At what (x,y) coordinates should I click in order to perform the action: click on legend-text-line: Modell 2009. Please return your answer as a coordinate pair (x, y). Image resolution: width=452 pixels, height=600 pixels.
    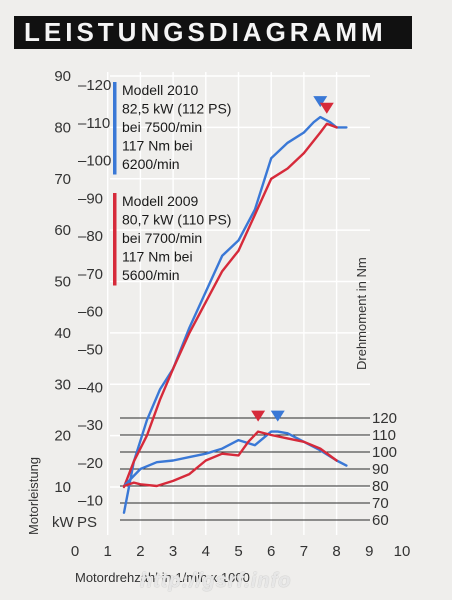
    Looking at the image, I should click on (160, 201).